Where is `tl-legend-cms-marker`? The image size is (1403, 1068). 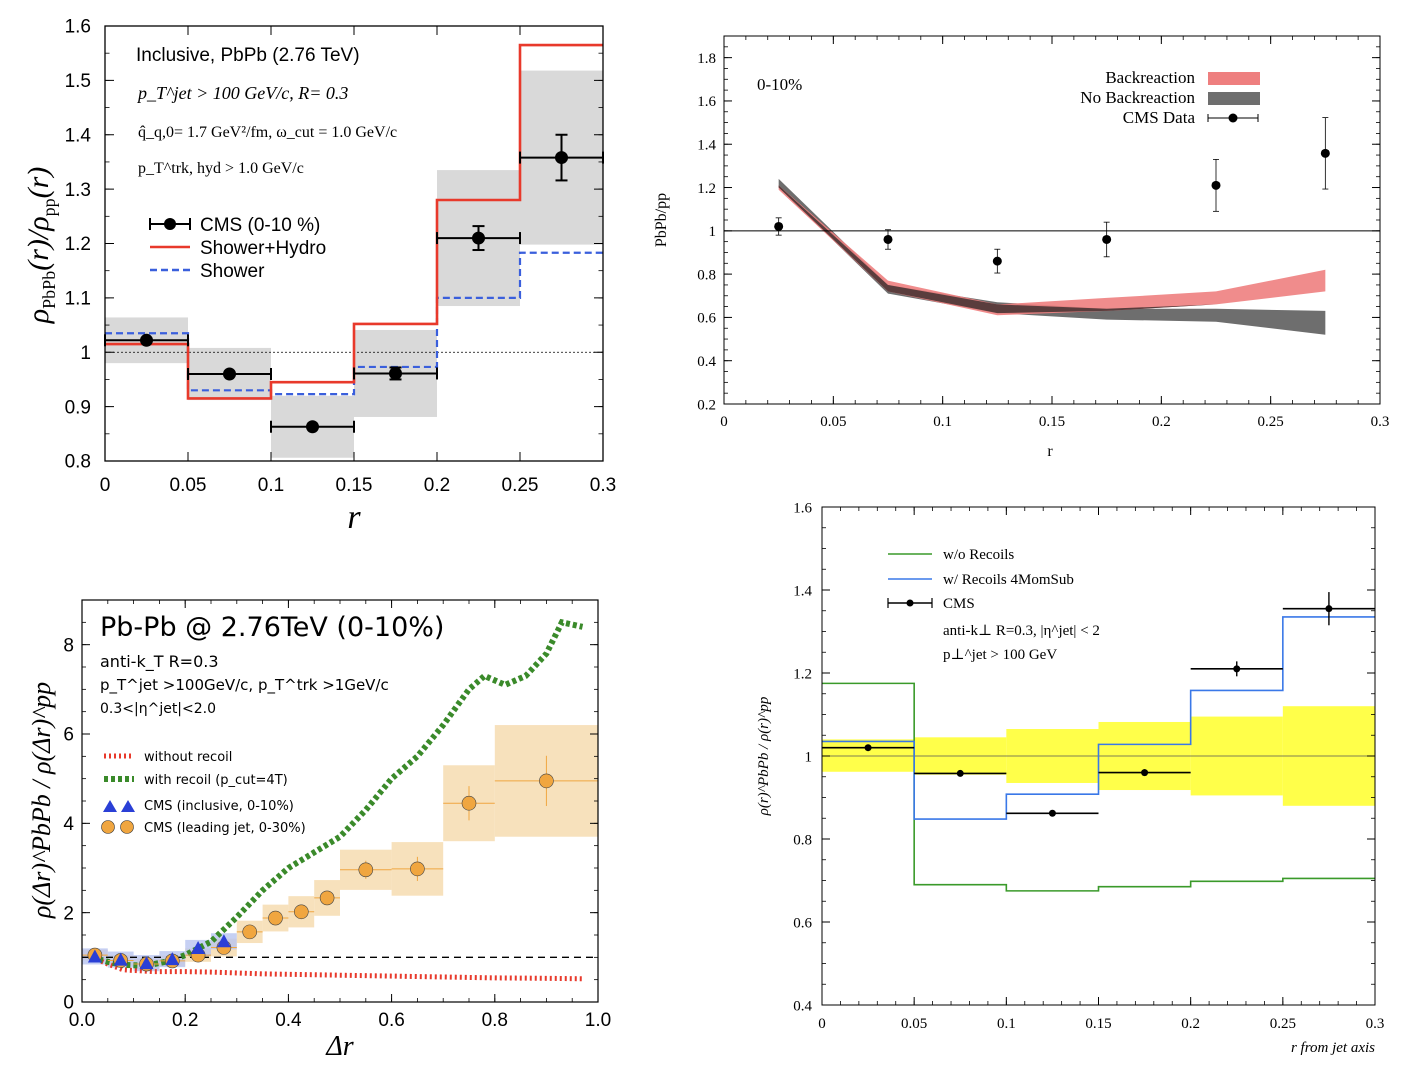
tl-legend-cms-marker is located at coordinates (170, 224).